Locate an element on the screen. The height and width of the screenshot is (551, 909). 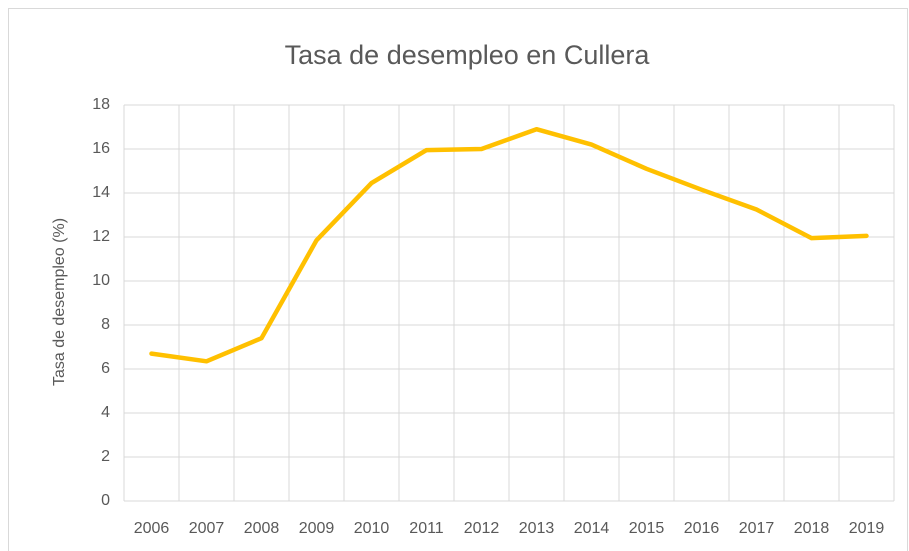
x-tick-label: 2011 is located at coordinates (426, 528).